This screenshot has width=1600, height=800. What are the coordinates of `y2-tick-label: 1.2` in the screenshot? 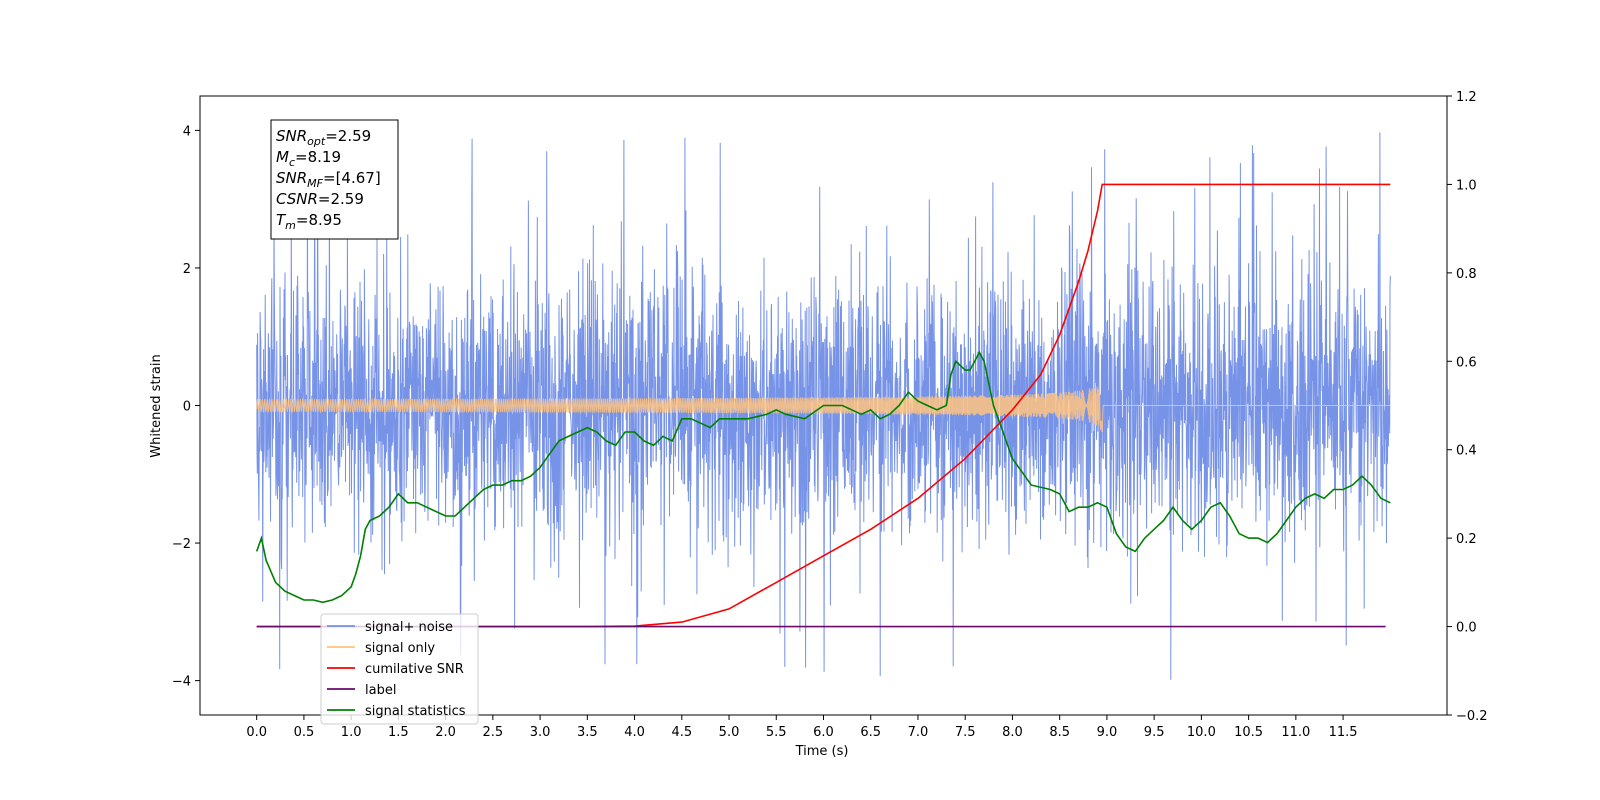 It's located at (1466, 97).